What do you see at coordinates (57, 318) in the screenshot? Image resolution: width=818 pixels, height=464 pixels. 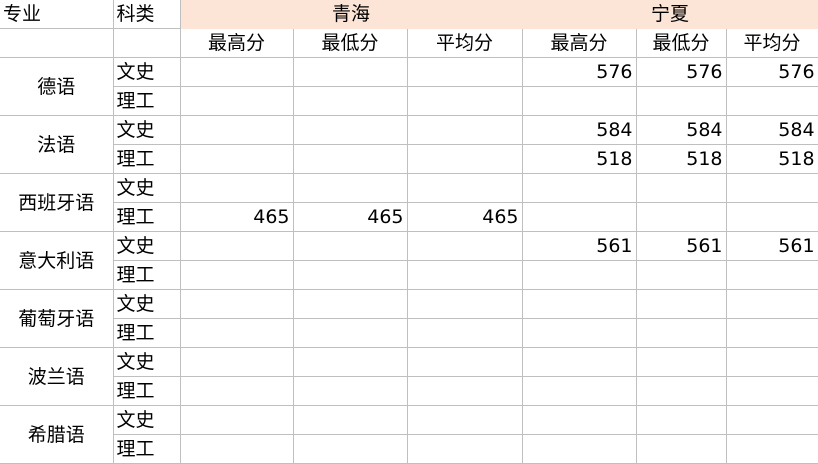 I see `major-name: 葡萄牙语` at bounding box center [57, 318].